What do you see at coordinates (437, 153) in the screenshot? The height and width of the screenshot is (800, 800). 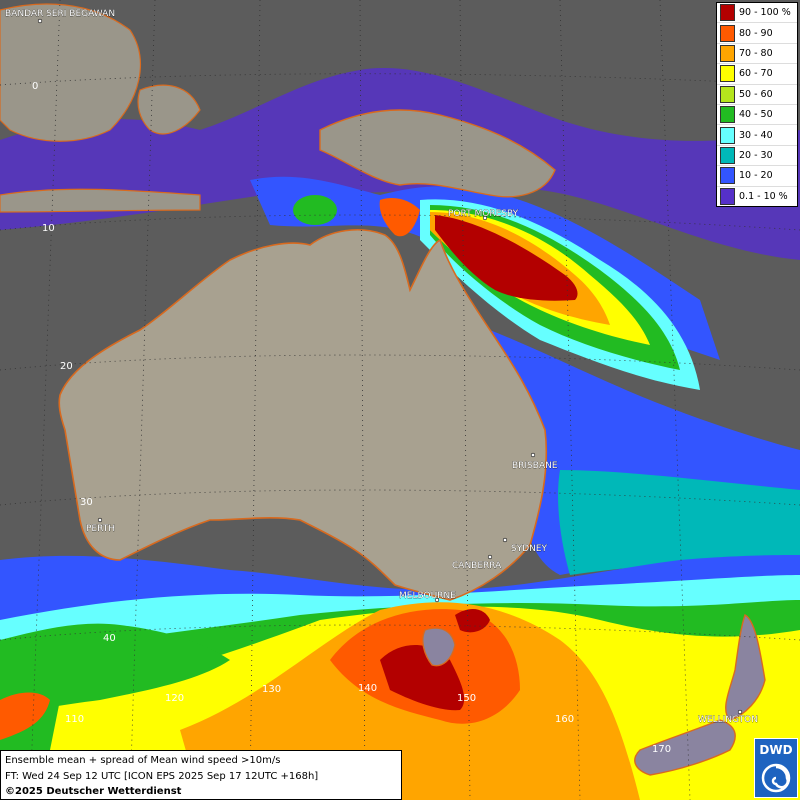 I see `new-guinea-land` at bounding box center [437, 153].